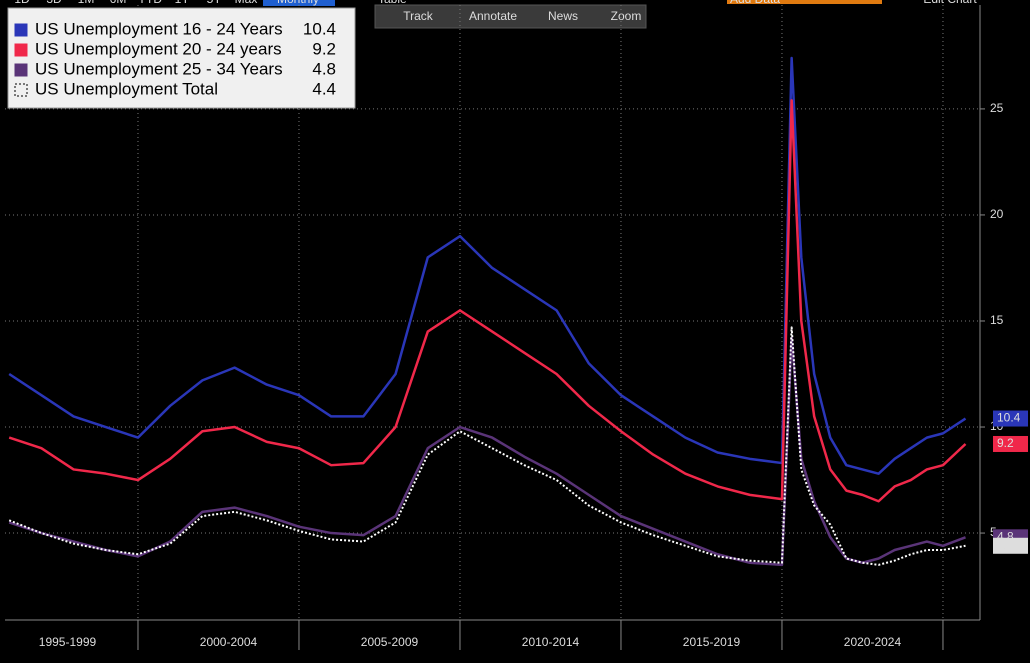  Describe the element at coordinates (150, 3) in the screenshot. I see `period-button: YTD` at that location.